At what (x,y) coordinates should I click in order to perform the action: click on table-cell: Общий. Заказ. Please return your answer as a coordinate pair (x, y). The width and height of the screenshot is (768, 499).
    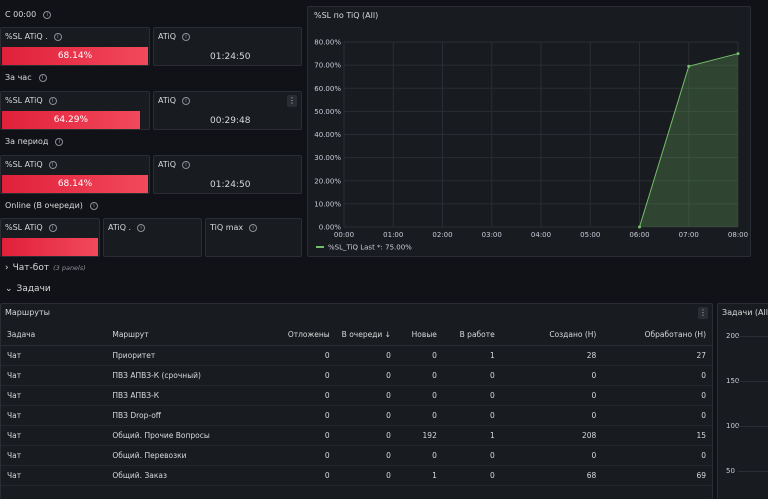
    Looking at the image, I should click on (191, 475).